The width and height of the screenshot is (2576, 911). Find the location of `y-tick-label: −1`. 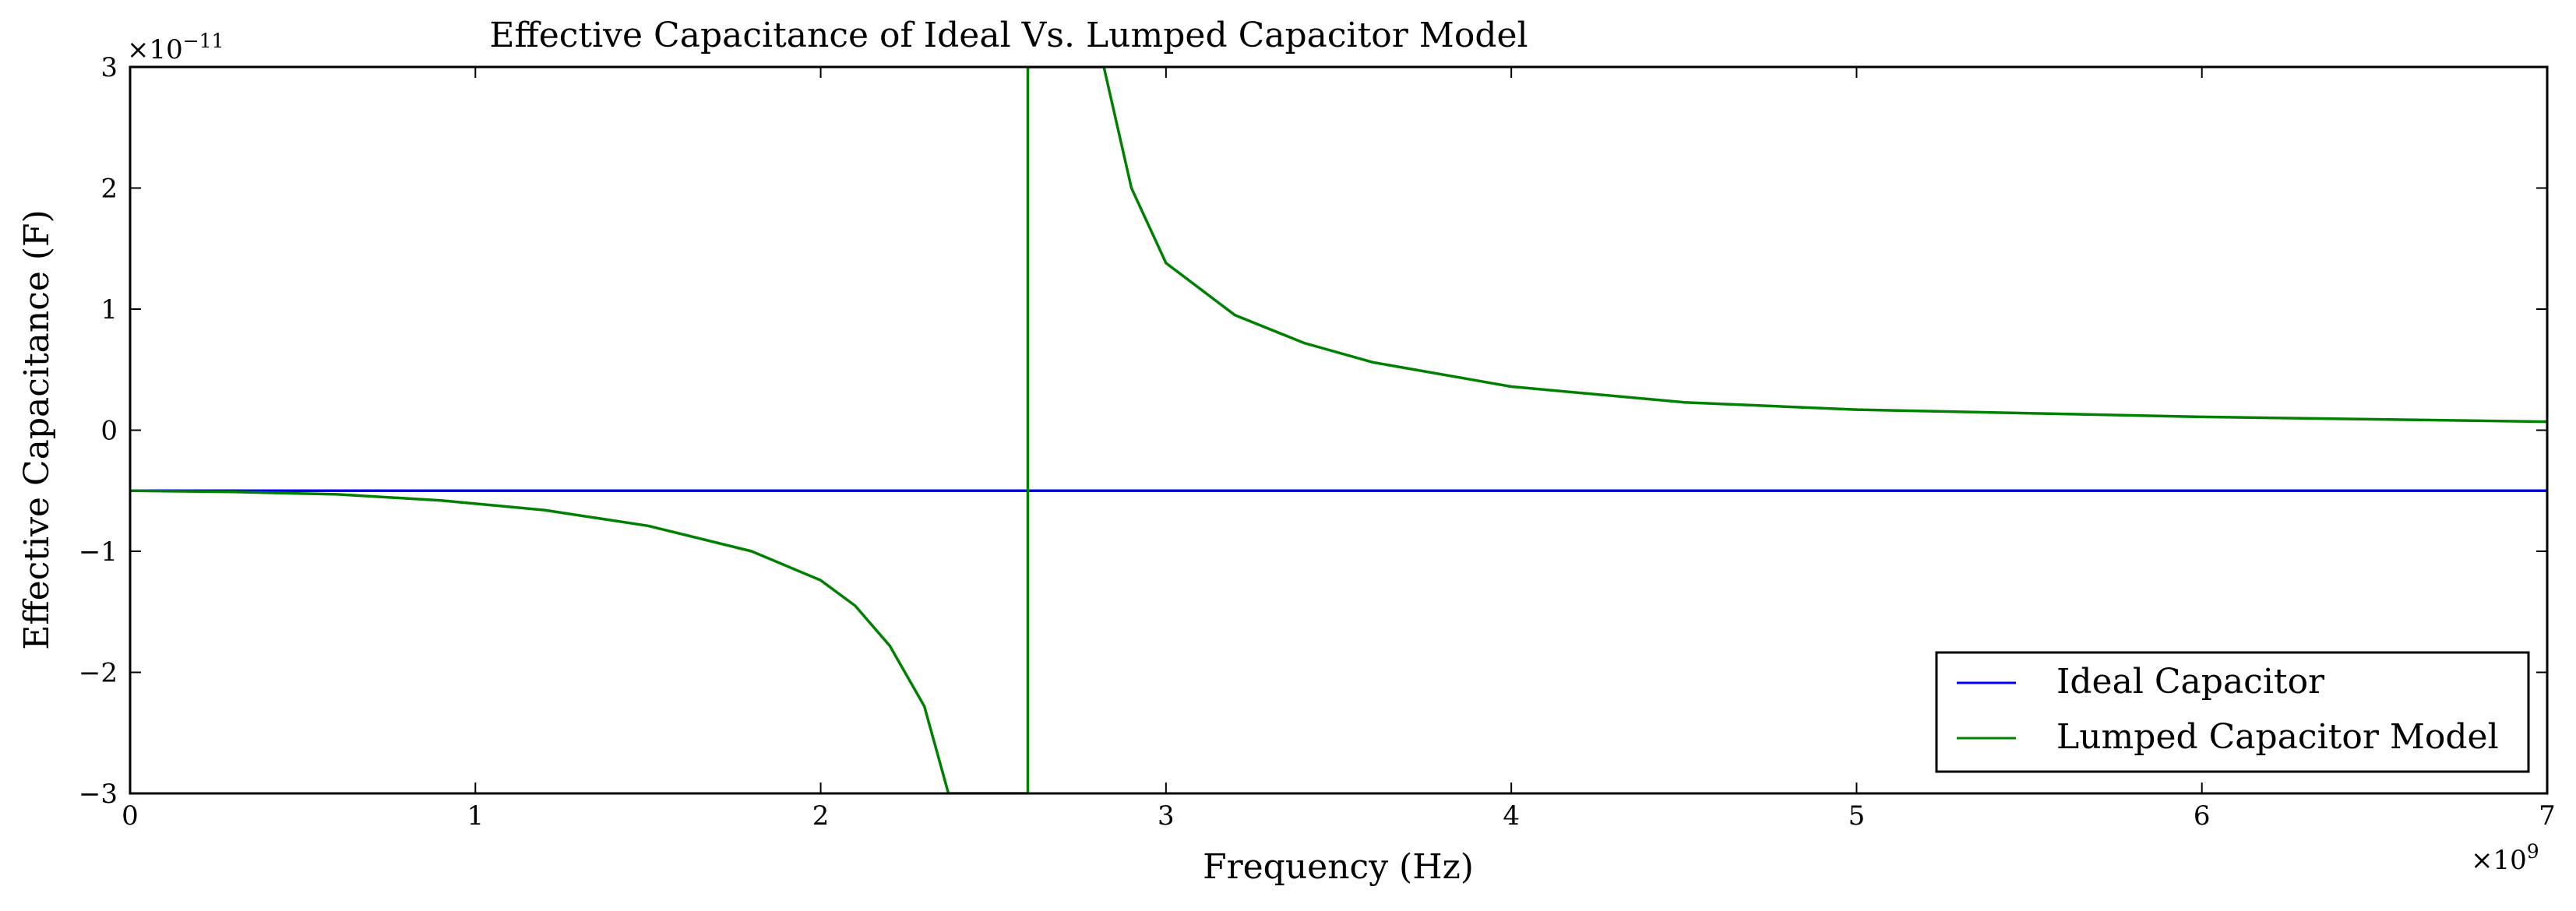

y-tick-label: −1 is located at coordinates (98, 552).